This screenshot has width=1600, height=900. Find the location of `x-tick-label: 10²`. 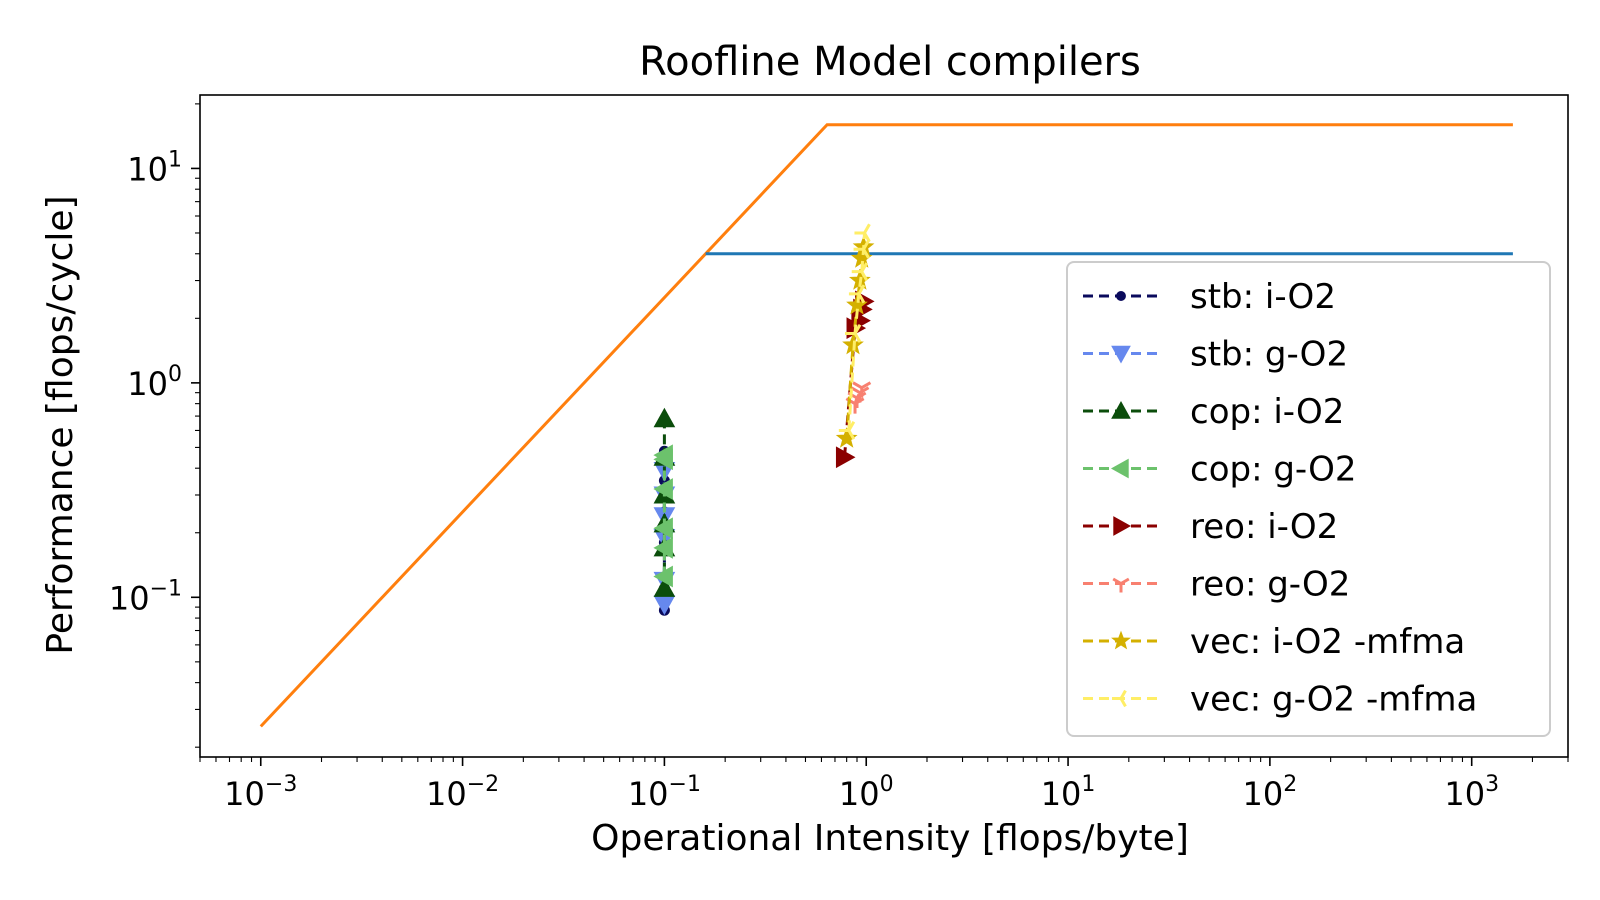

x-tick-label: 10² is located at coordinates (1270, 792).